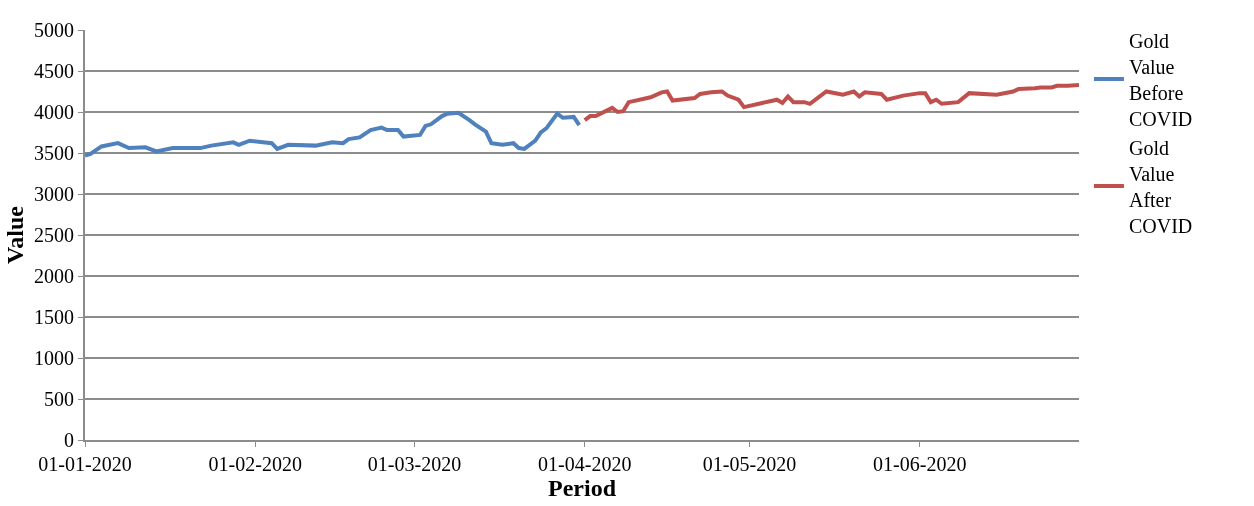 This screenshot has width=1254, height=506. Describe the element at coordinates (749, 464) in the screenshot. I see `x-tick-label: 01-05-2020` at that location.